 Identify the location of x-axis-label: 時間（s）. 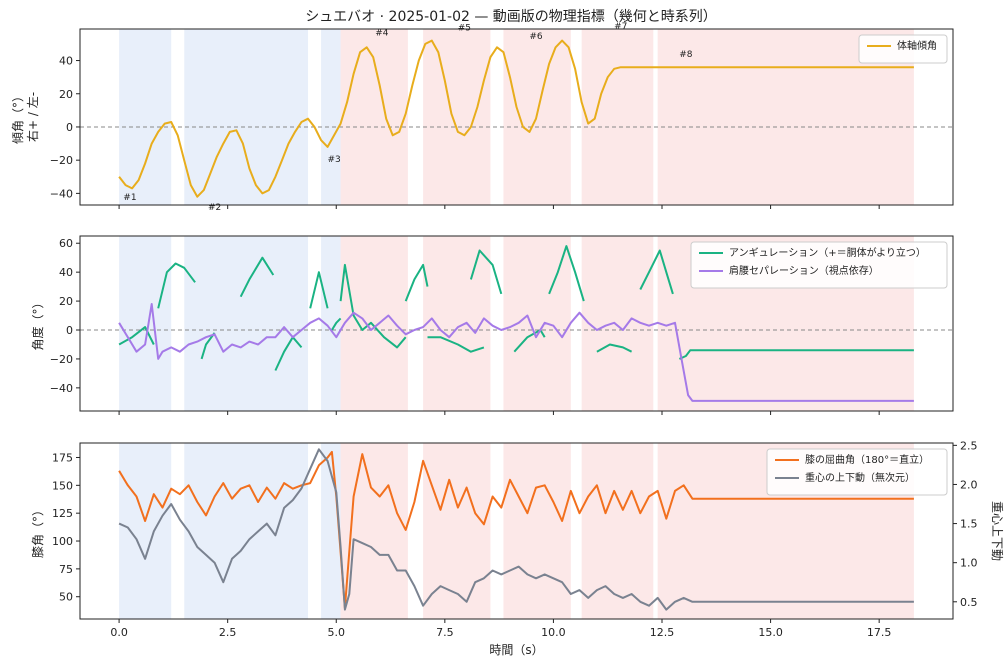
(516, 650).